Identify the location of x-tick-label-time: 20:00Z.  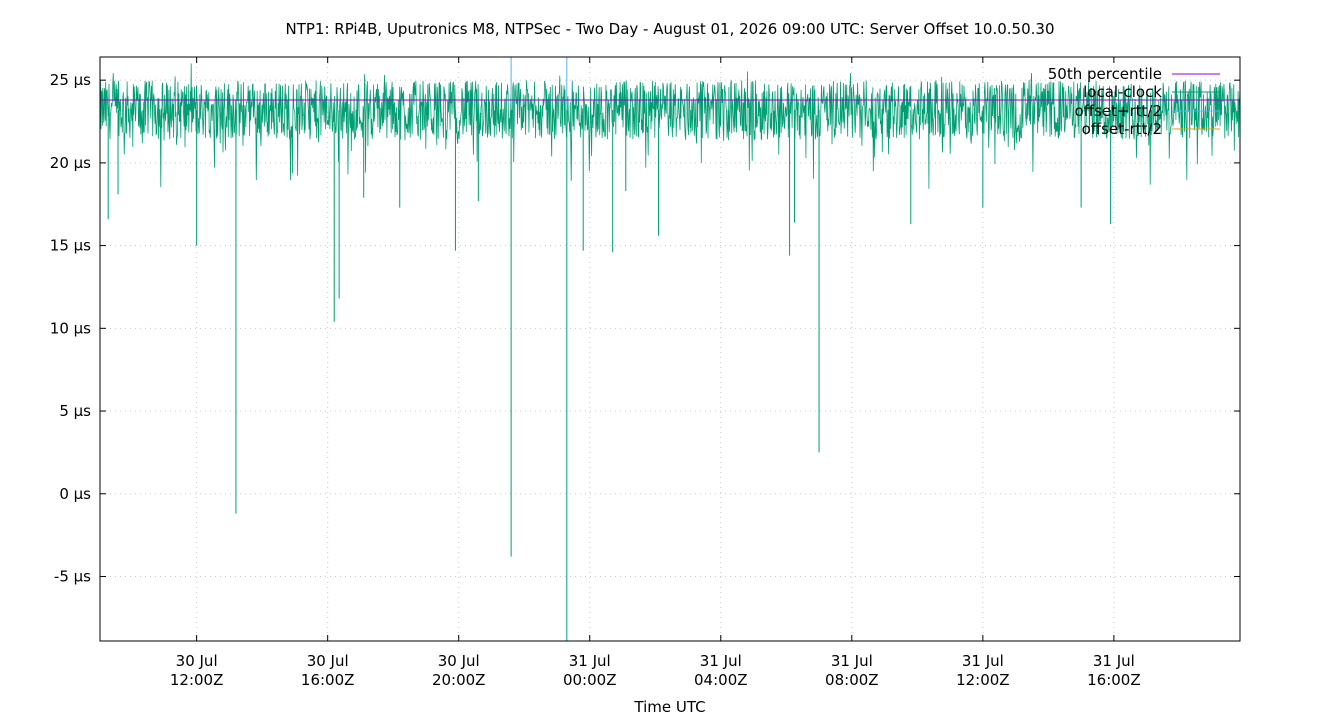
(459, 680).